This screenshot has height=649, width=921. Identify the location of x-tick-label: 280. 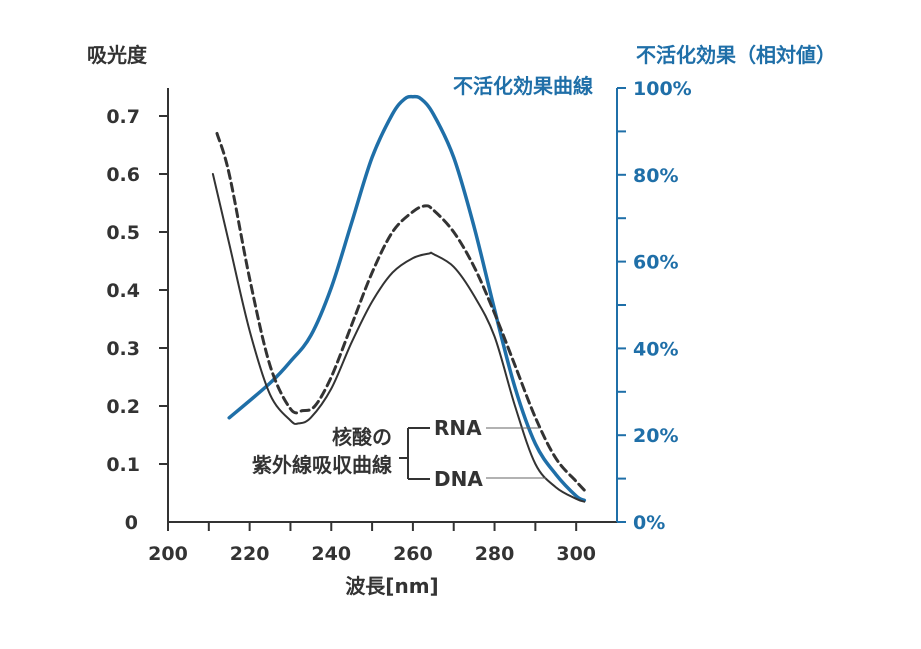
(495, 554).